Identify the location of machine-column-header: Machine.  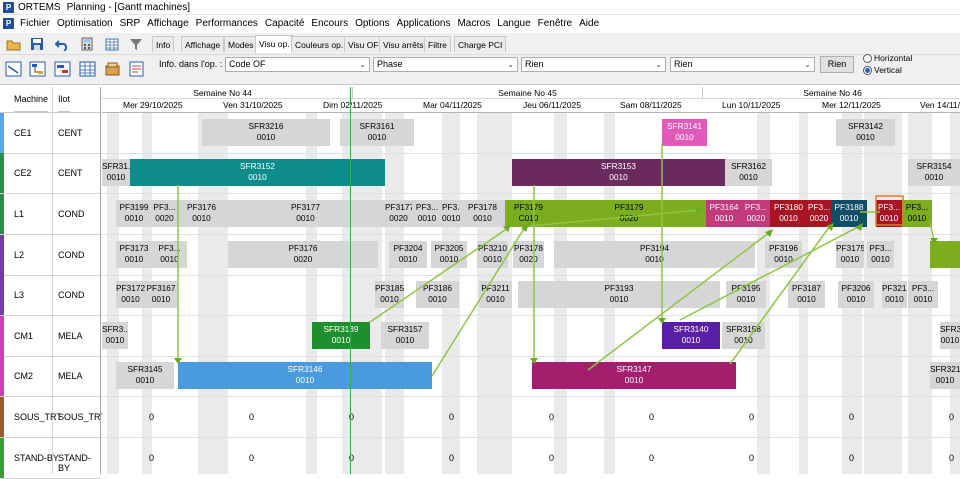
(31, 99).